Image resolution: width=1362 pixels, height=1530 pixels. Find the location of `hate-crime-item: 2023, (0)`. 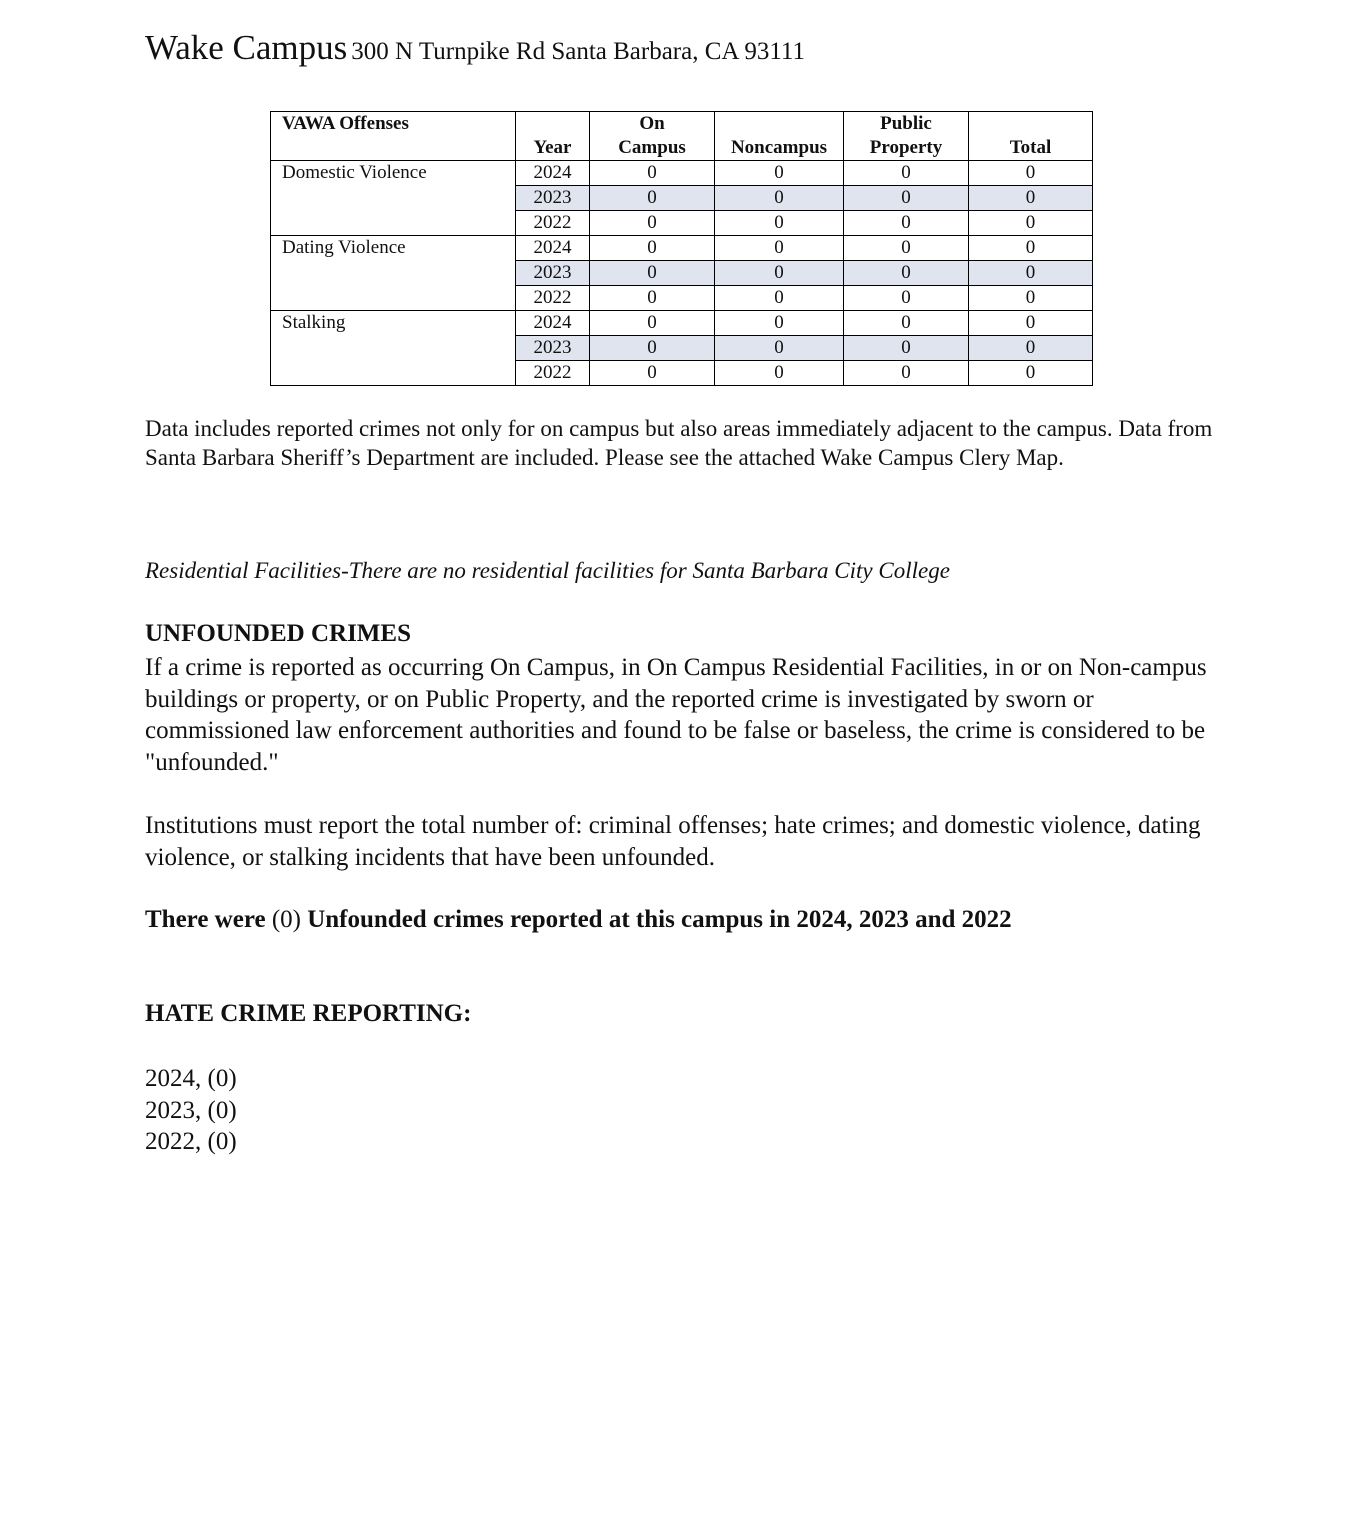

hate-crime-item: 2023, (0) is located at coordinates (191, 1110).